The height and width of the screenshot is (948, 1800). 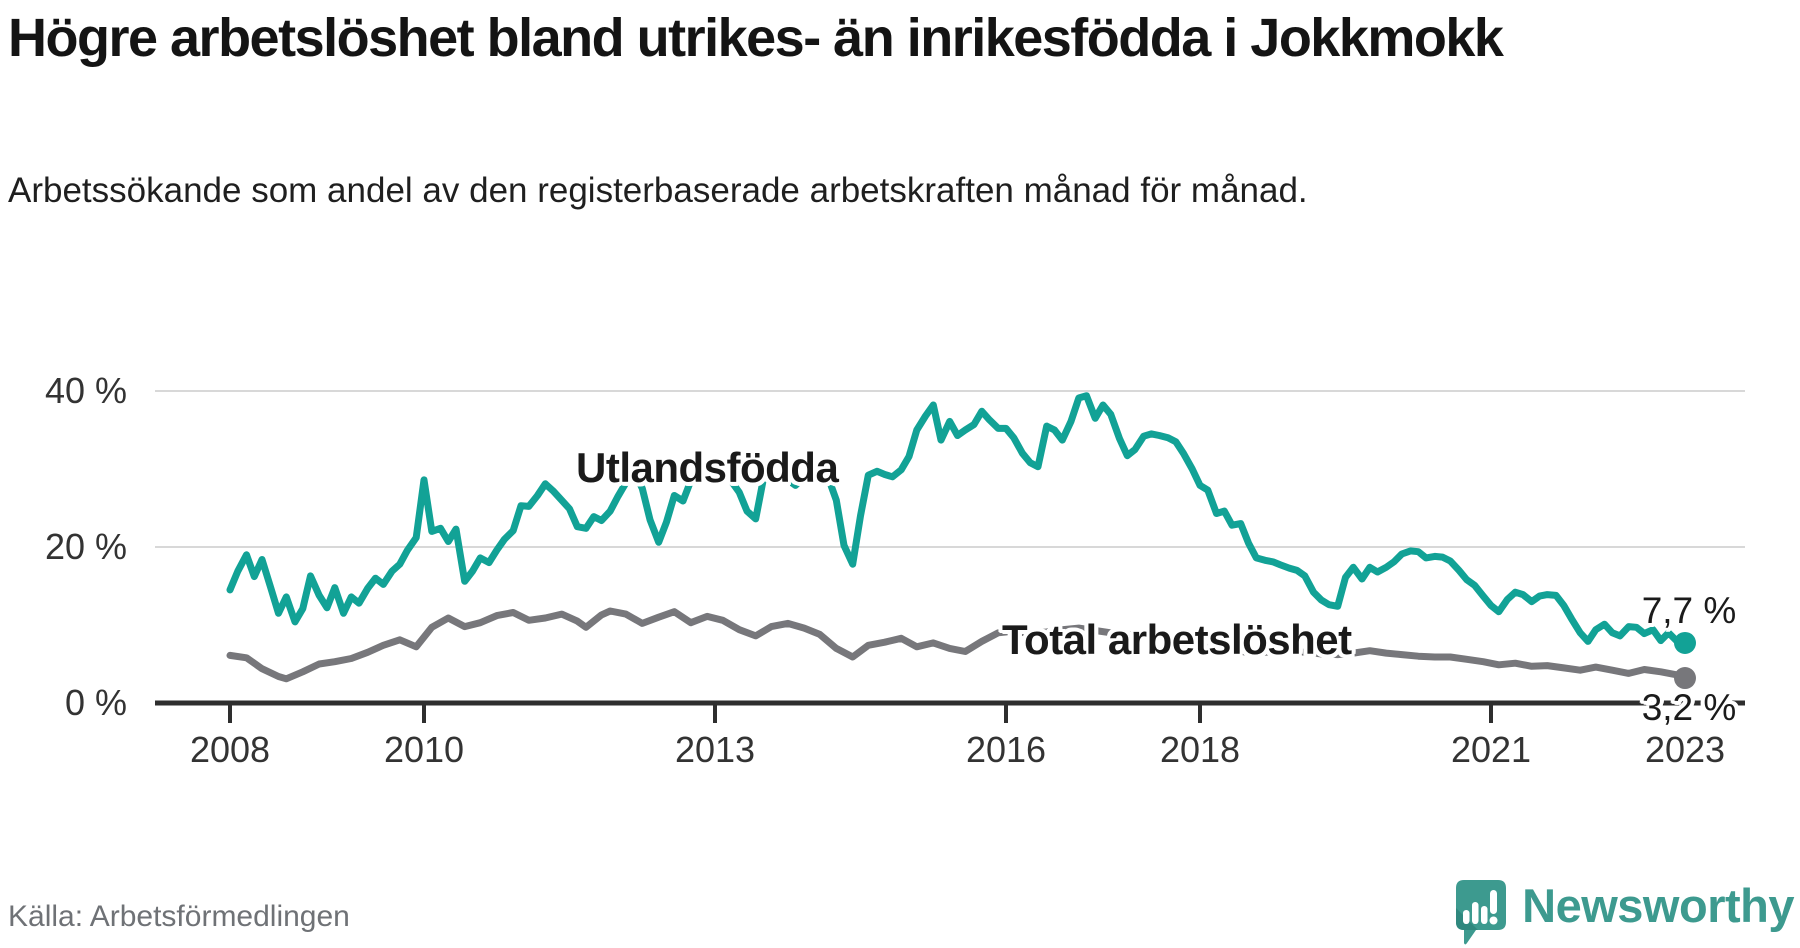 What do you see at coordinates (86, 546) in the screenshot?
I see `y-tick-label-20: 20 %` at bounding box center [86, 546].